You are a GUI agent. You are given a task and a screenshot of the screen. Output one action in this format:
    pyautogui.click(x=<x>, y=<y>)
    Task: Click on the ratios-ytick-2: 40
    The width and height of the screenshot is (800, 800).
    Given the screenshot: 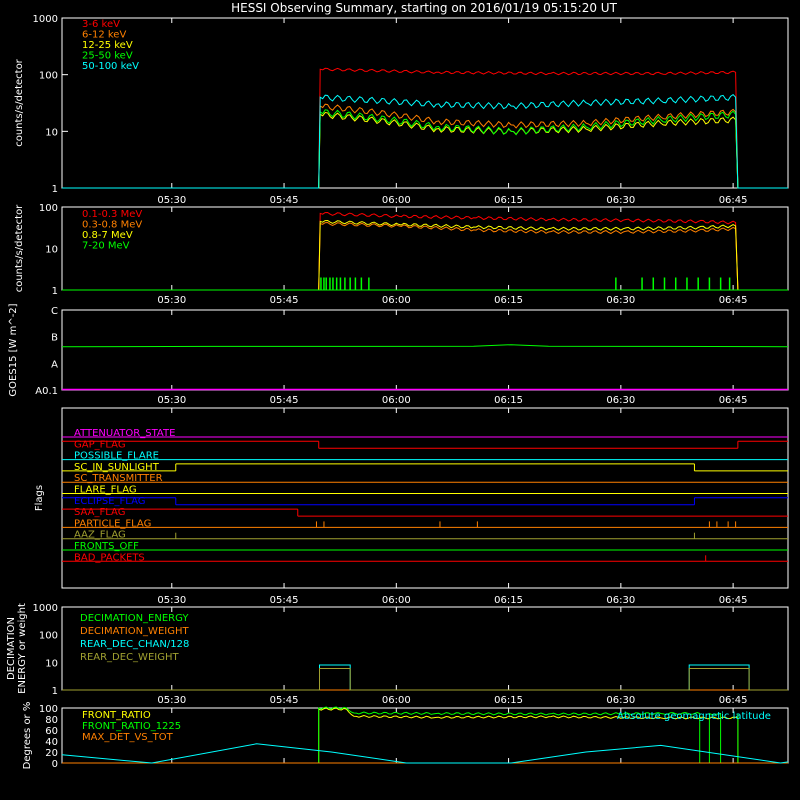 What is the action you would take?
    pyautogui.click(x=51, y=742)
    